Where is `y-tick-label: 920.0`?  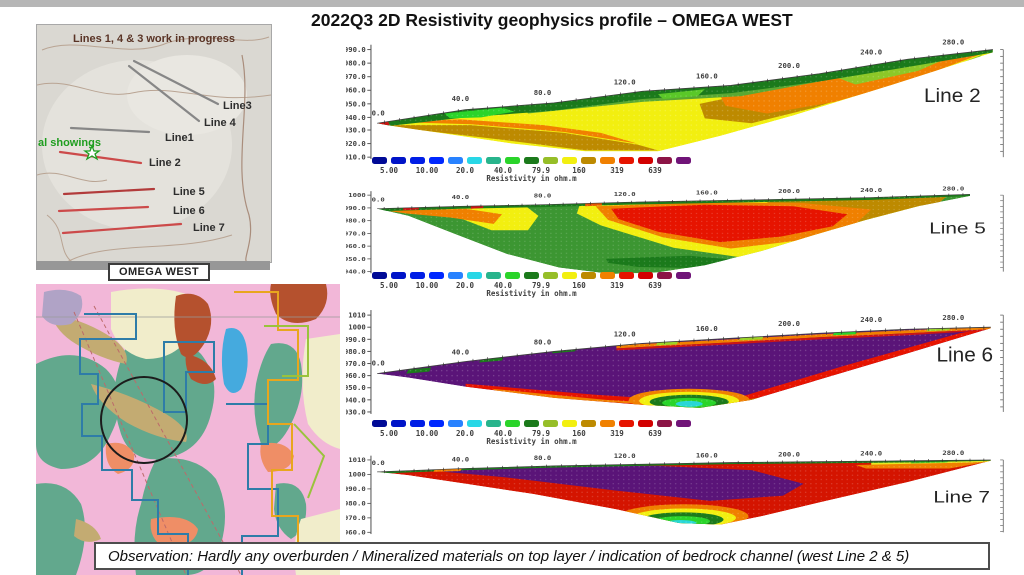 y-tick-label: 920.0 is located at coordinates (356, 143).